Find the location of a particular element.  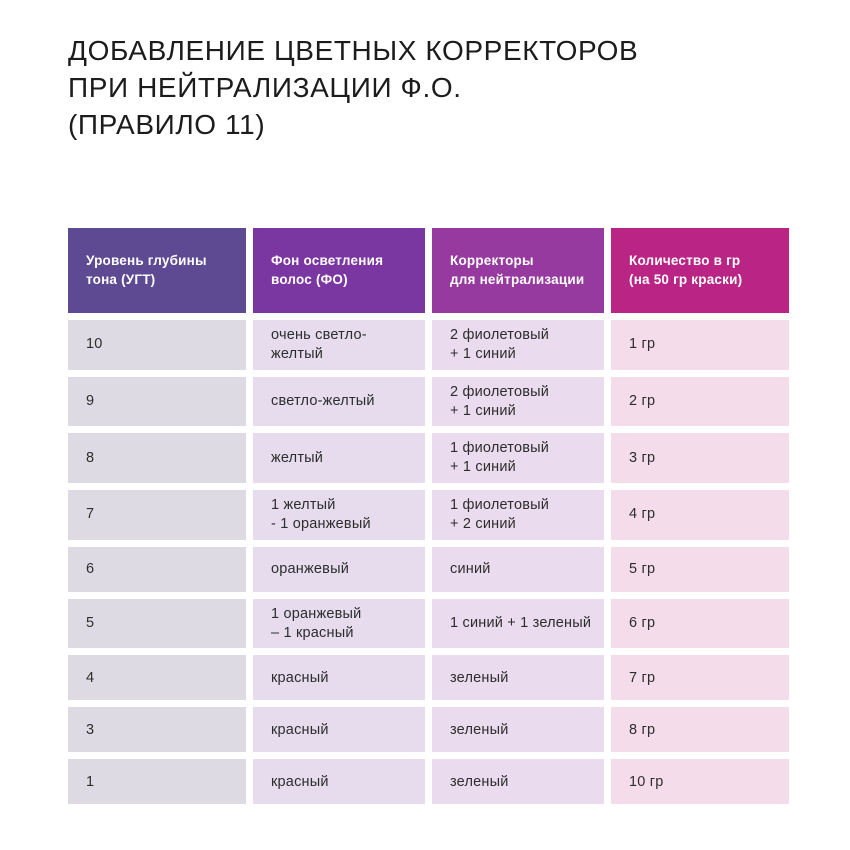

table-cell: 4 is located at coordinates (157, 678).